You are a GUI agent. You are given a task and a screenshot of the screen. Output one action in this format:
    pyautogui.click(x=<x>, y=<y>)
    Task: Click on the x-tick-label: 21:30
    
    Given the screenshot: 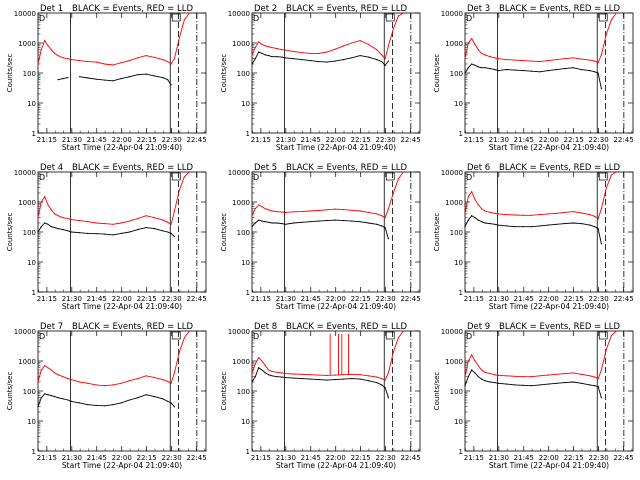 What is the action you would take?
    pyautogui.click(x=286, y=299)
    